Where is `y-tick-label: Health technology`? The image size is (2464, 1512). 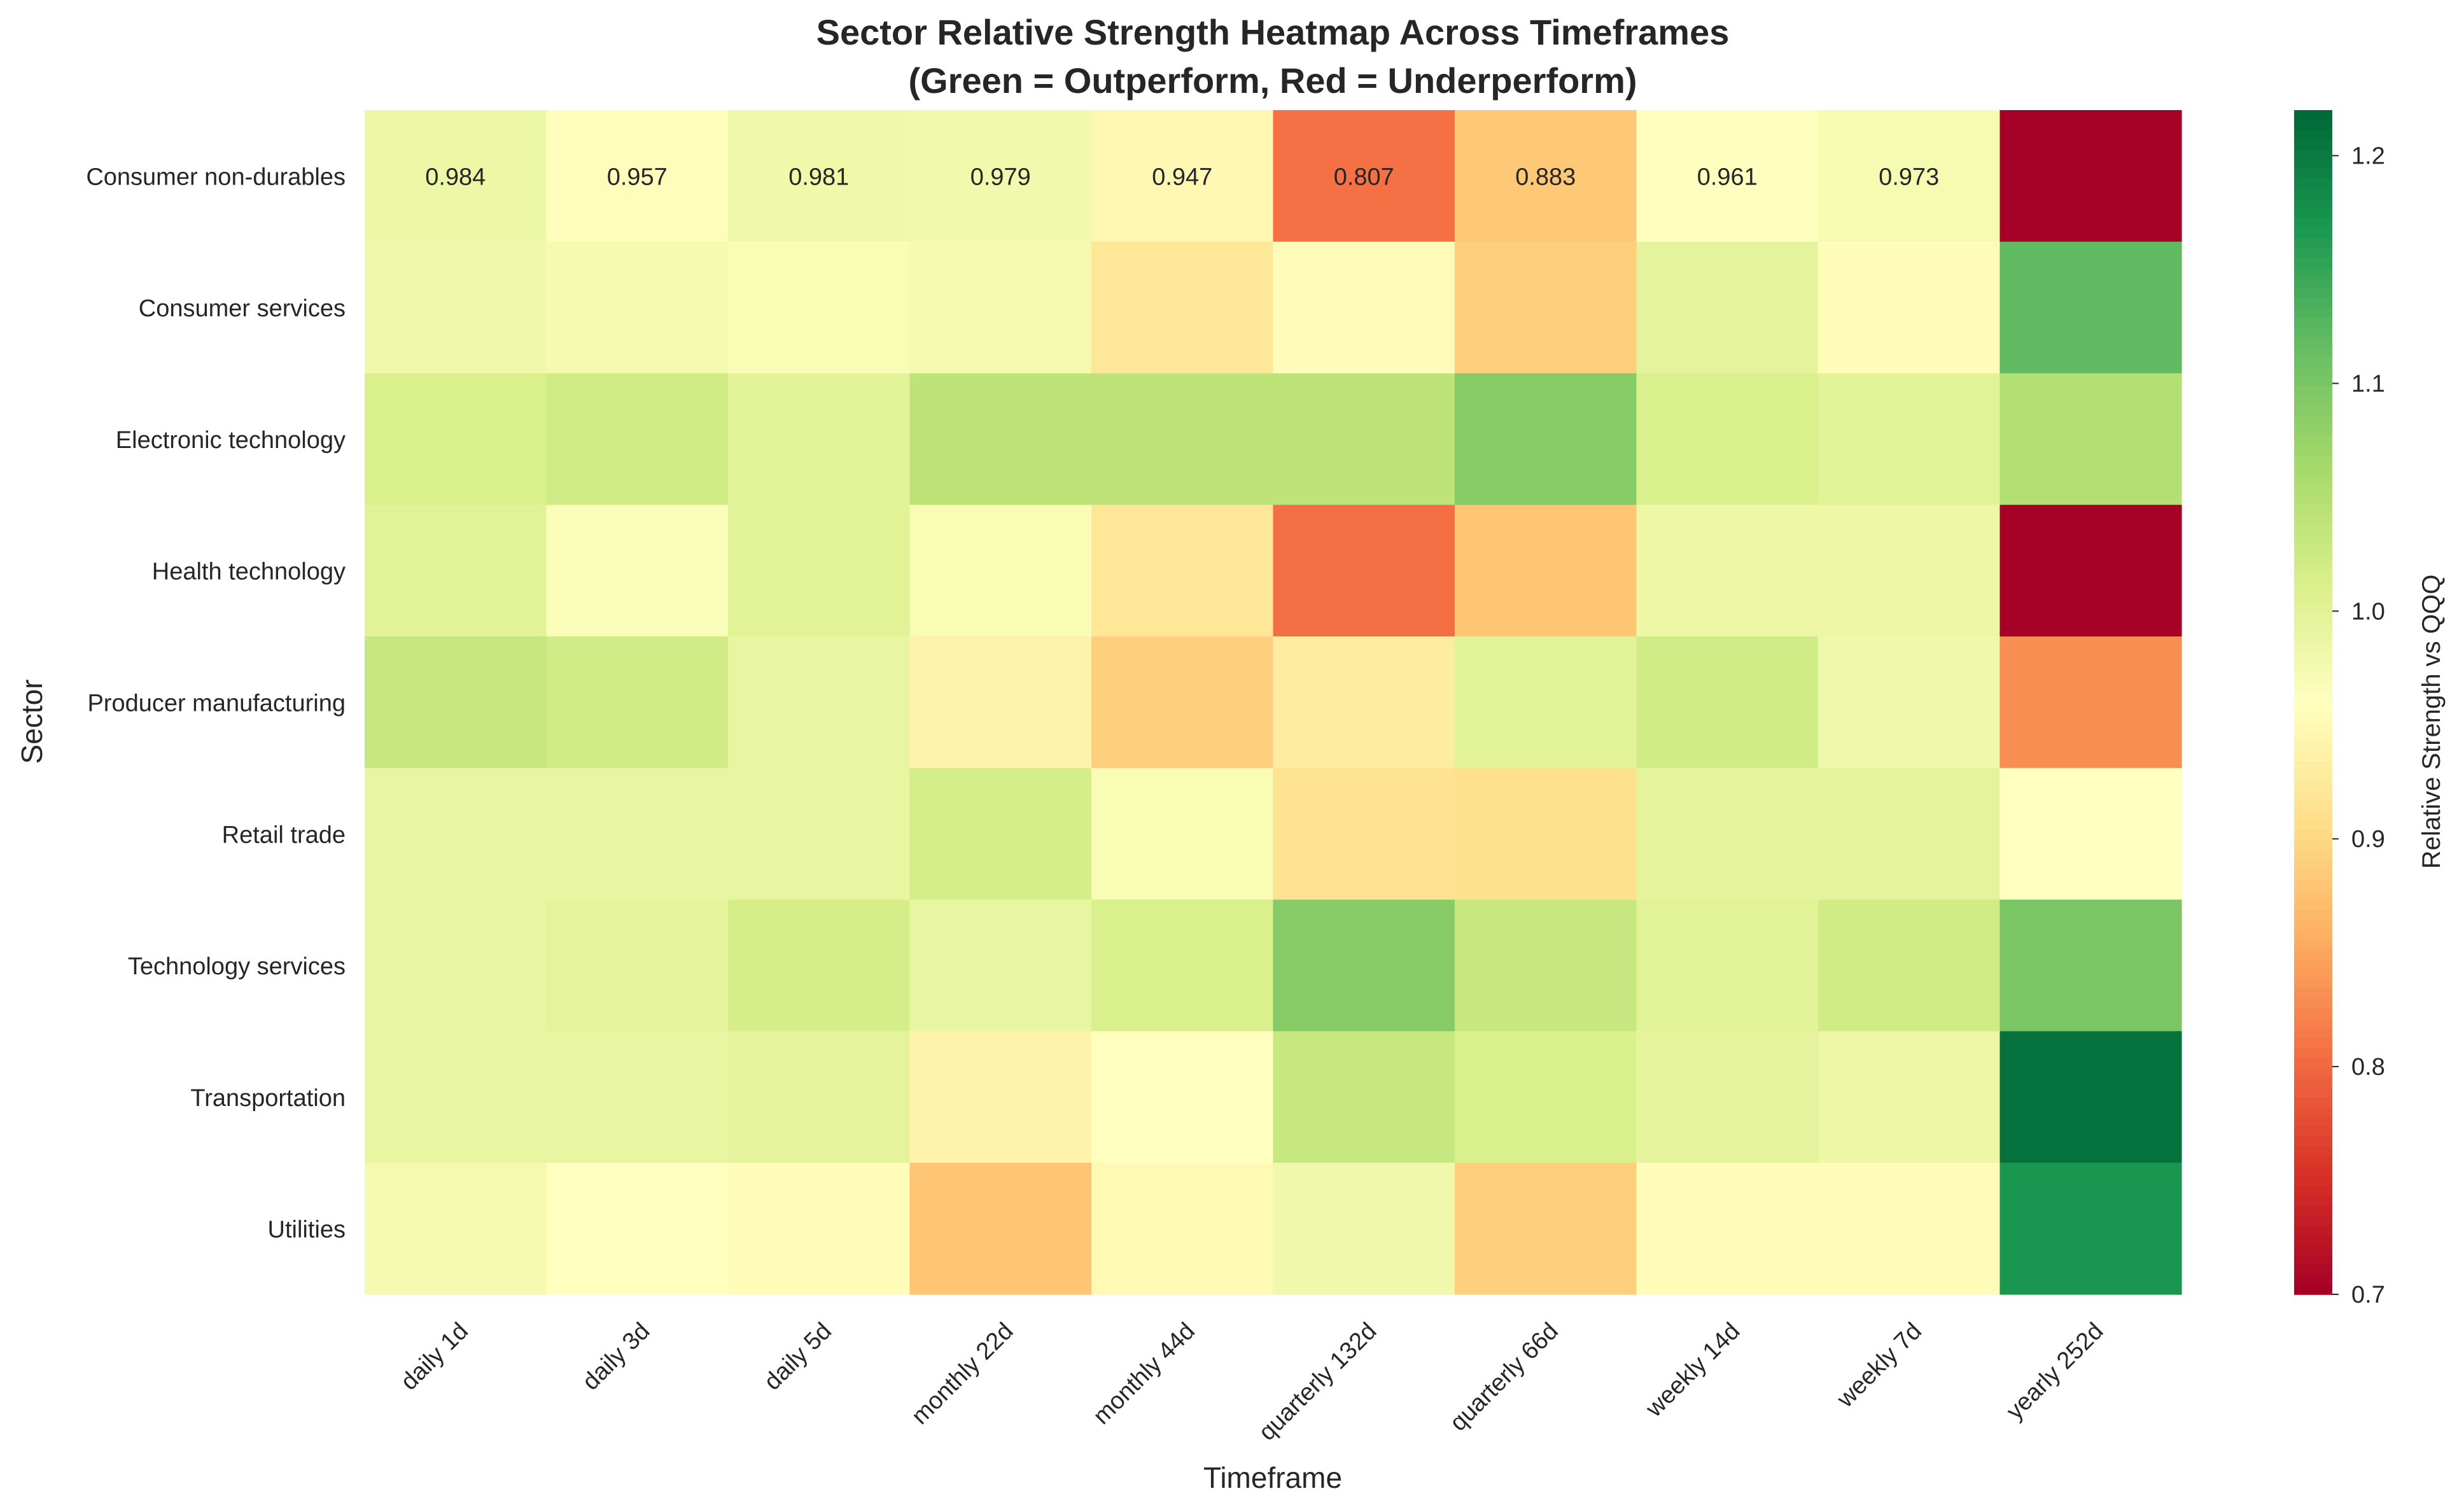 y-tick-label: Health technology is located at coordinates (249, 572).